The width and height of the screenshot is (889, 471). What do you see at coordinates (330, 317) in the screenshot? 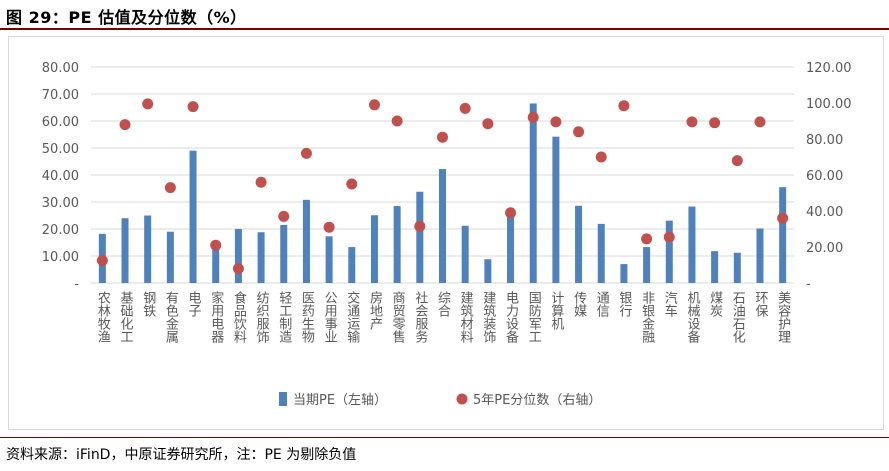
I see `category-label: 公用事业` at bounding box center [330, 317].